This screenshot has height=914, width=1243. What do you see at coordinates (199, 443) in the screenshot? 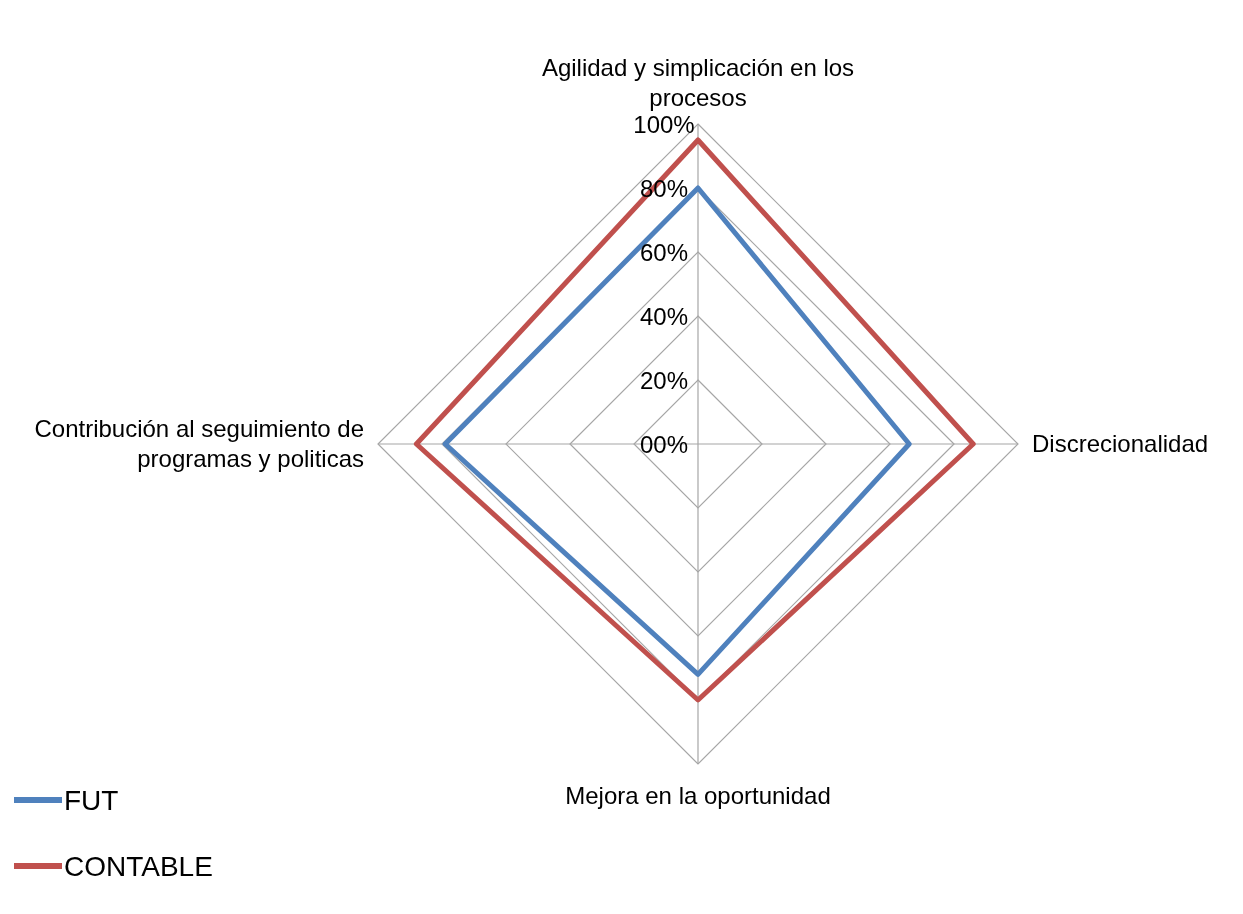
I see `spoke-label: Contribución al seguimiento de programas y politicas` at bounding box center [199, 443].